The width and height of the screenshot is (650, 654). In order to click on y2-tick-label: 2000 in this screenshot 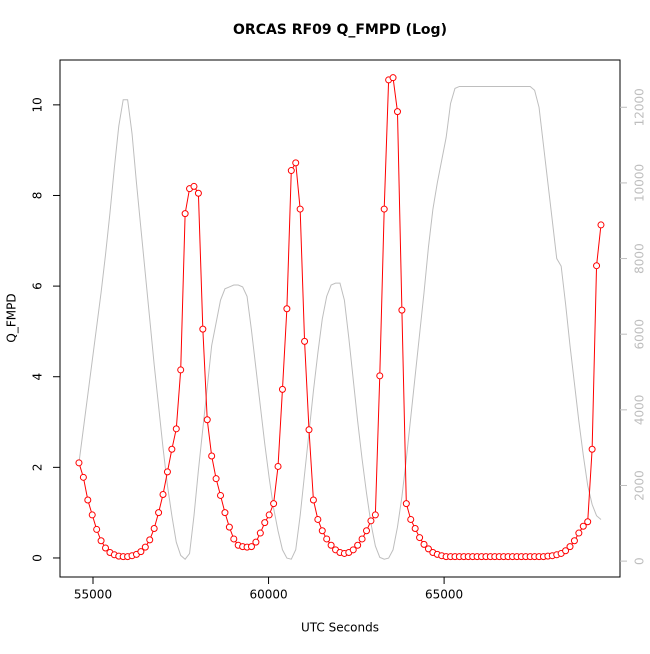, I will do `click(640, 485)`.